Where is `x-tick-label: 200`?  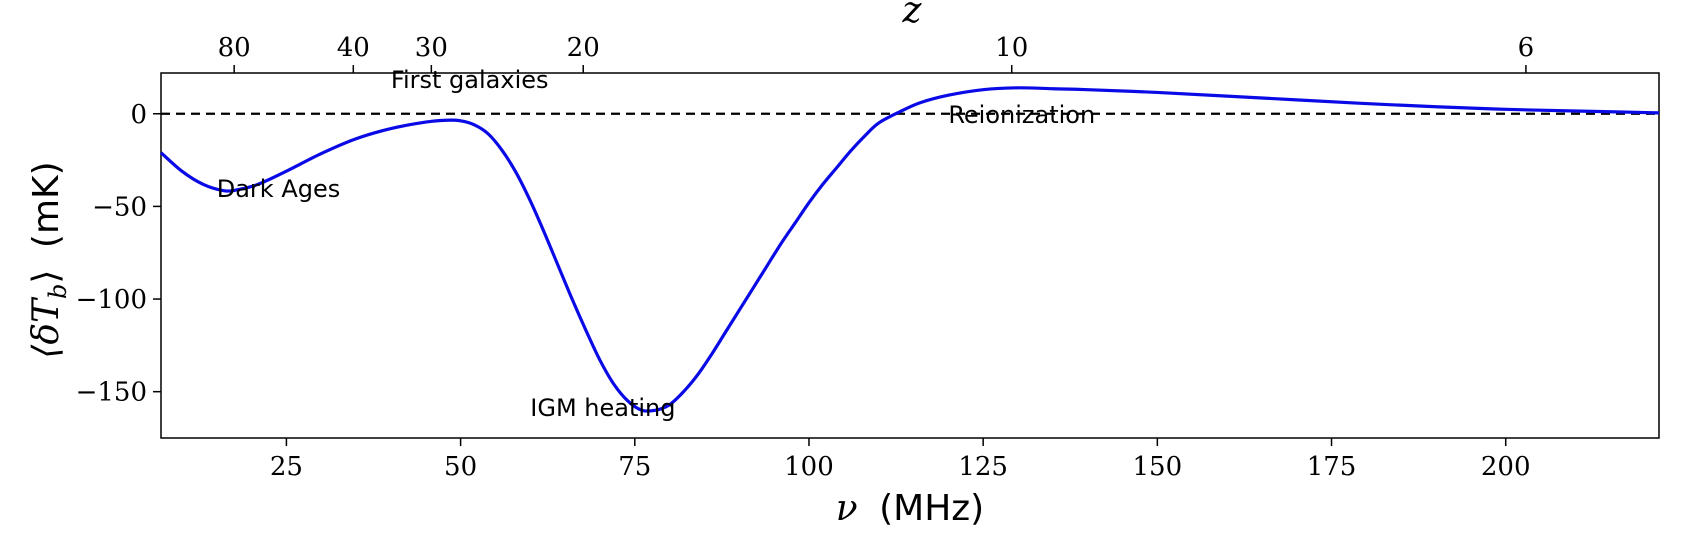
x-tick-label: 200 is located at coordinates (1506, 467).